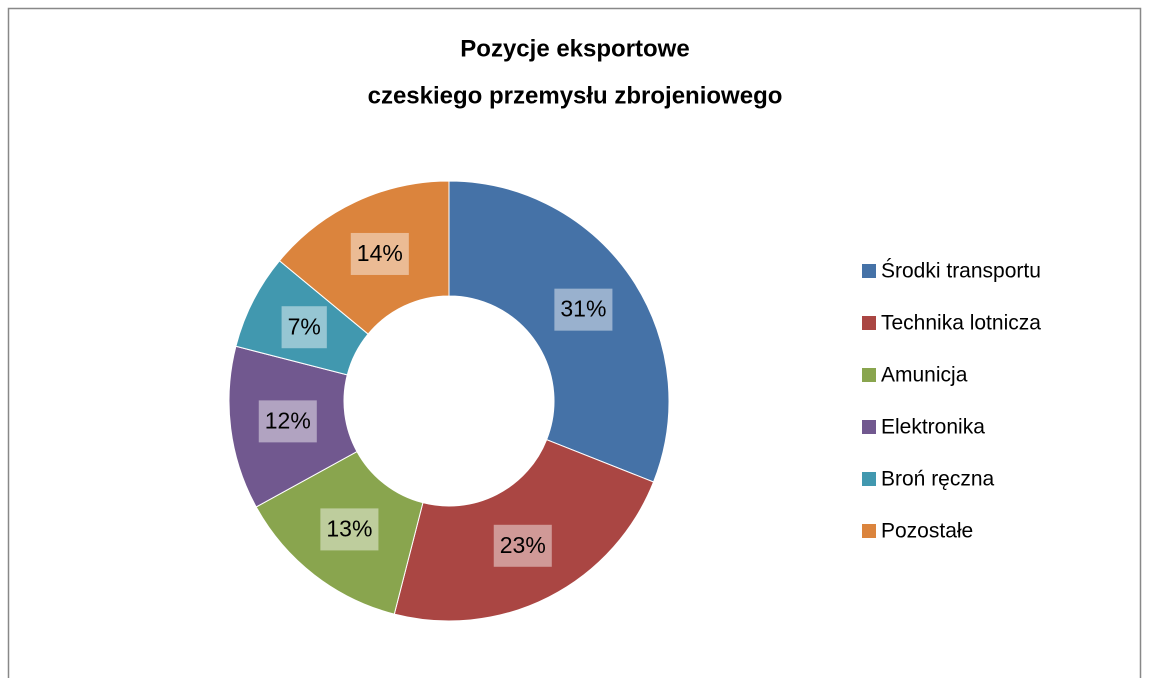 Image resolution: width=1149 pixels, height=678 pixels. I want to click on legend-label: Elektronika, so click(933, 427).